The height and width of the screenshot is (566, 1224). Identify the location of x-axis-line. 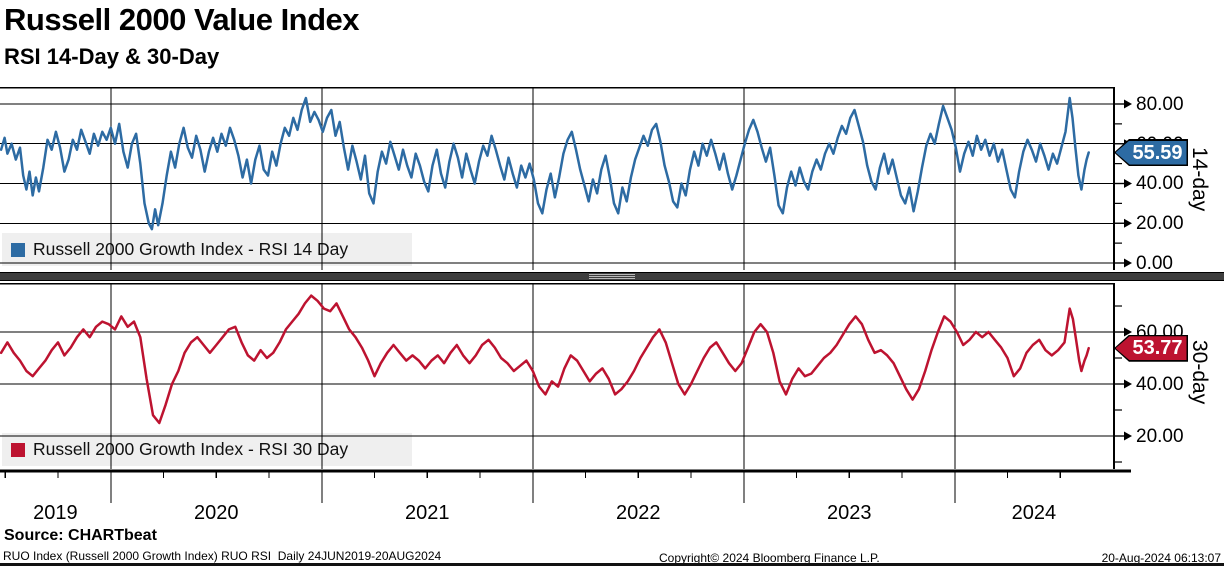
(565, 486).